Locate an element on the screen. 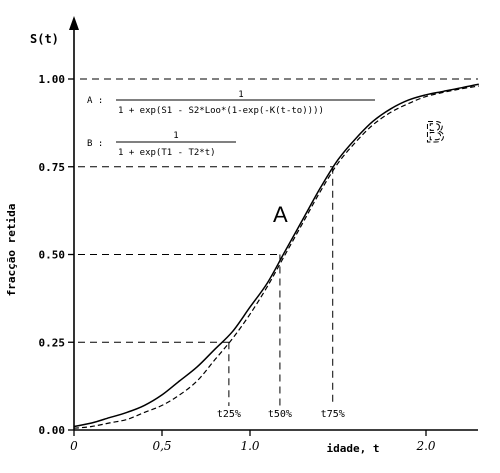  x-tick-label: 0 is located at coordinates (74, 446).